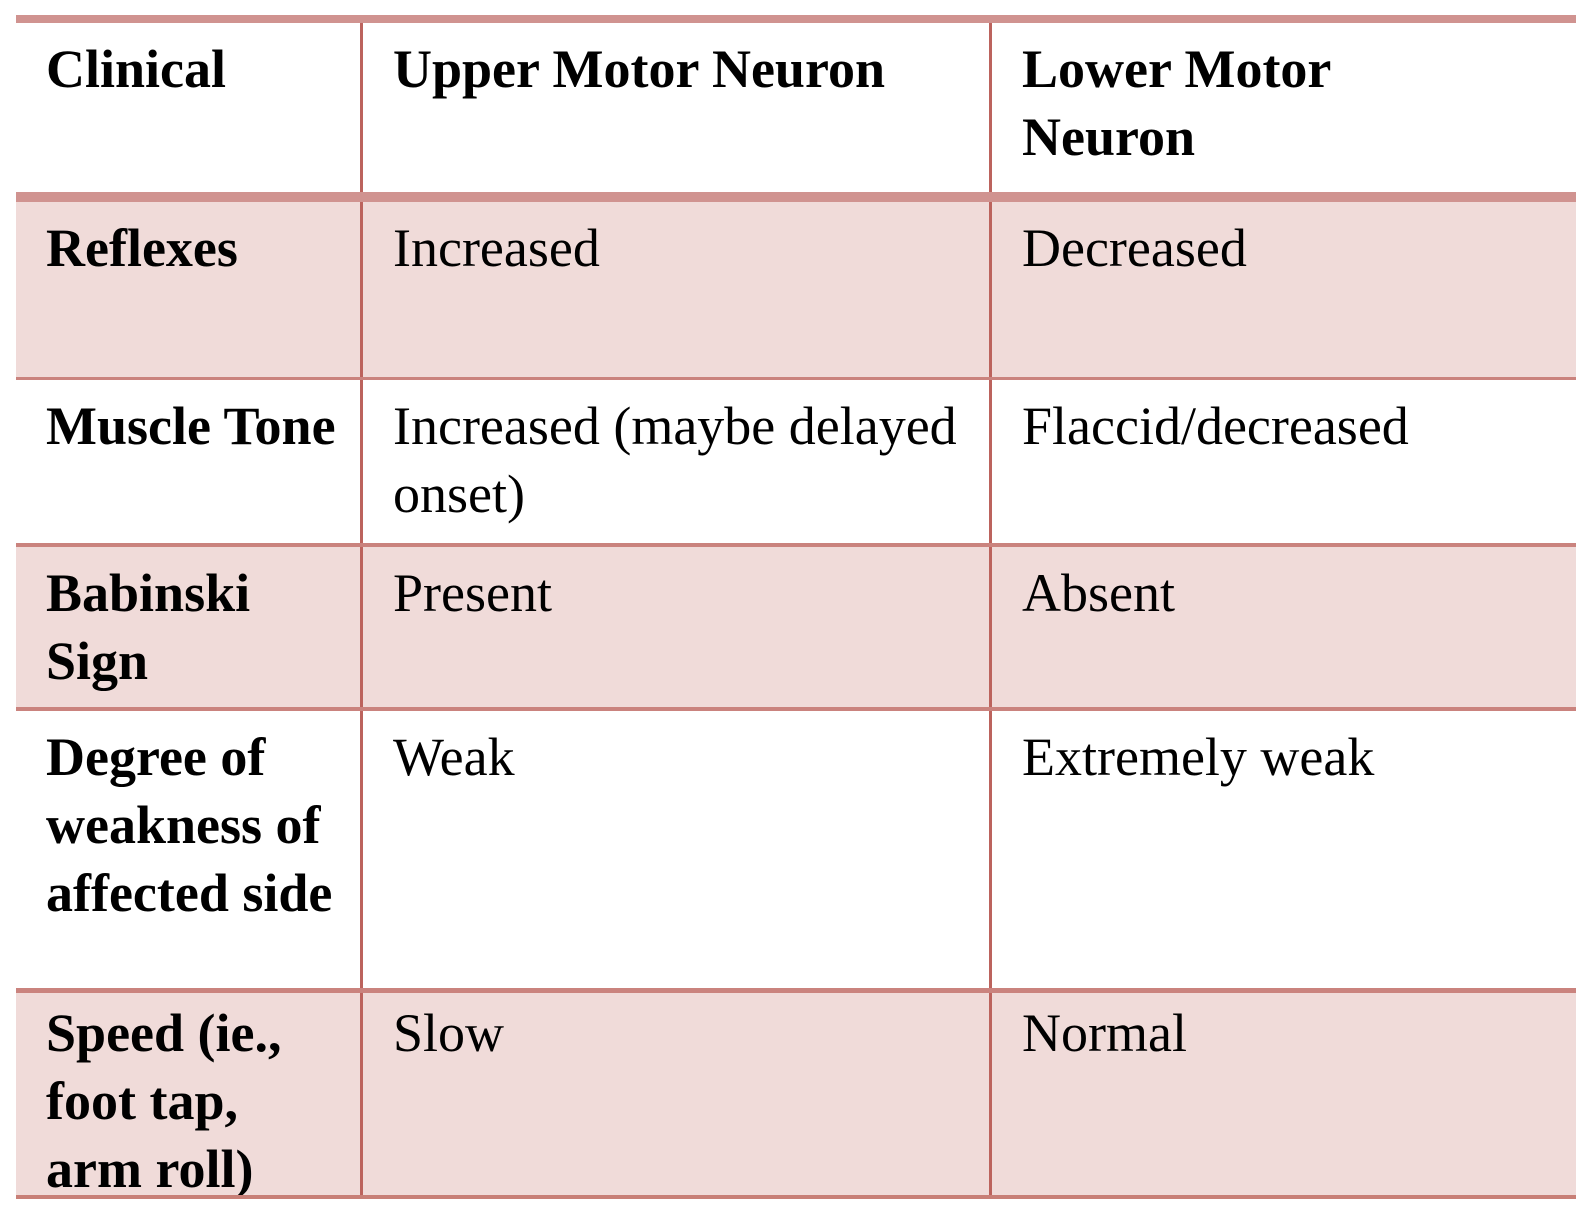 This screenshot has height=1216, width=1592. I want to click on umn-value-cell: Increased, so click(677, 289).